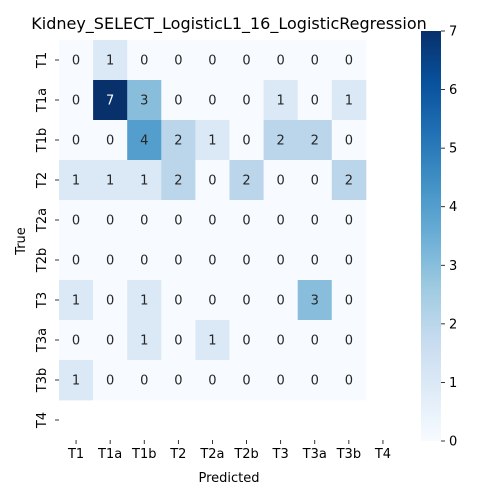 This screenshot has height=504, width=500. Describe the element at coordinates (453, 90) in the screenshot. I see `colorbar-tick-label: 6` at that location.